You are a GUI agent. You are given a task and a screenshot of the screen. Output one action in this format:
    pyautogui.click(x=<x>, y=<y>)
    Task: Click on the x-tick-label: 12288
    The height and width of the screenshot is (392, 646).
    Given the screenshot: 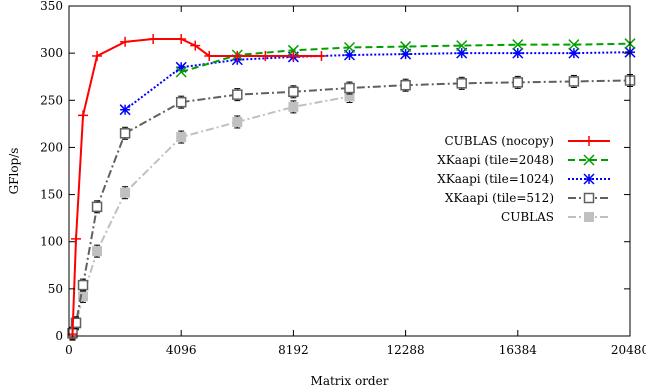 What is the action you would take?
    pyautogui.click(x=406, y=350)
    